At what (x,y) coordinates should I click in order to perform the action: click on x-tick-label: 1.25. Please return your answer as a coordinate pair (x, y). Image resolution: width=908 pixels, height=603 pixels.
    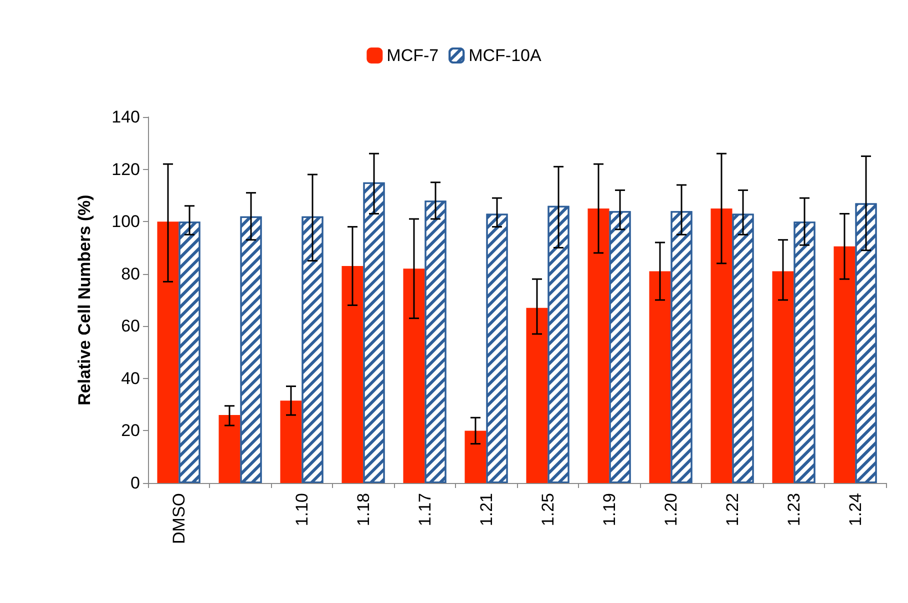
    Looking at the image, I should click on (548, 509).